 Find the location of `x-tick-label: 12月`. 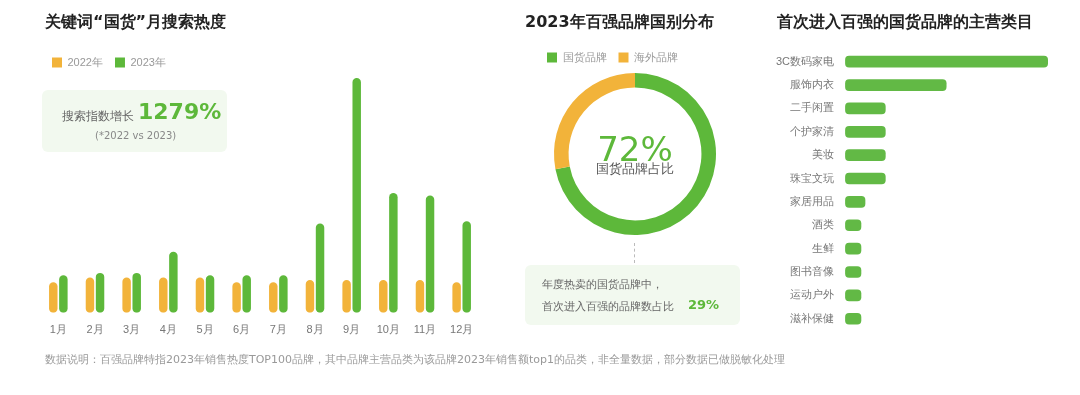

x-tick-label: 12月 is located at coordinates (462, 329).